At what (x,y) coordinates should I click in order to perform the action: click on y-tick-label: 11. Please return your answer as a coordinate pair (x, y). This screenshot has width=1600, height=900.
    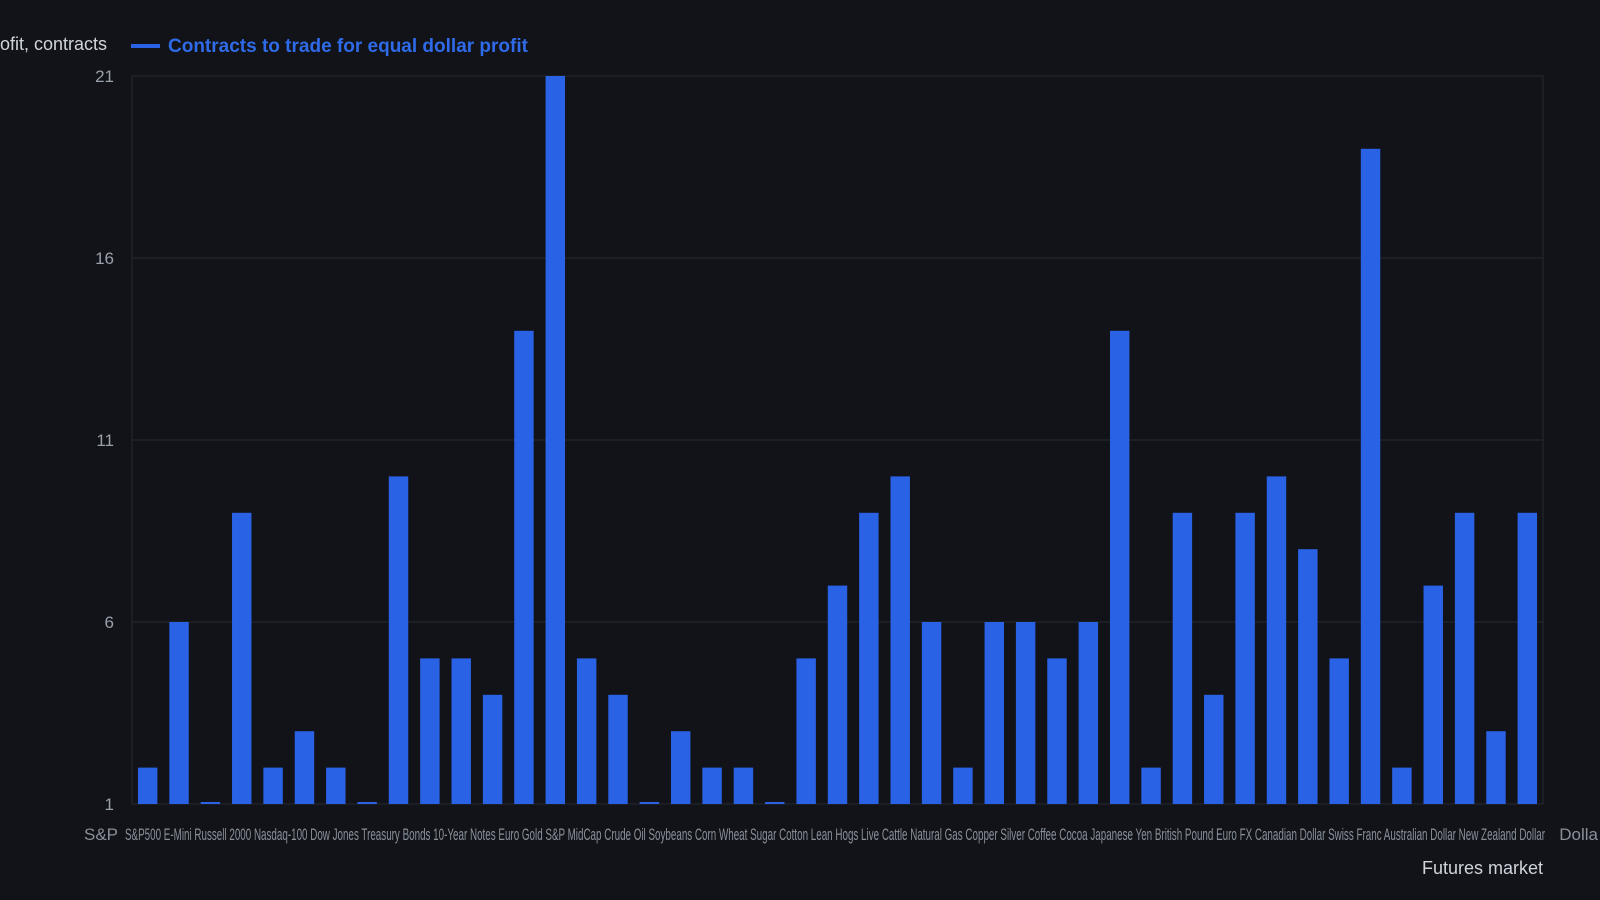
    Looking at the image, I should click on (105, 440).